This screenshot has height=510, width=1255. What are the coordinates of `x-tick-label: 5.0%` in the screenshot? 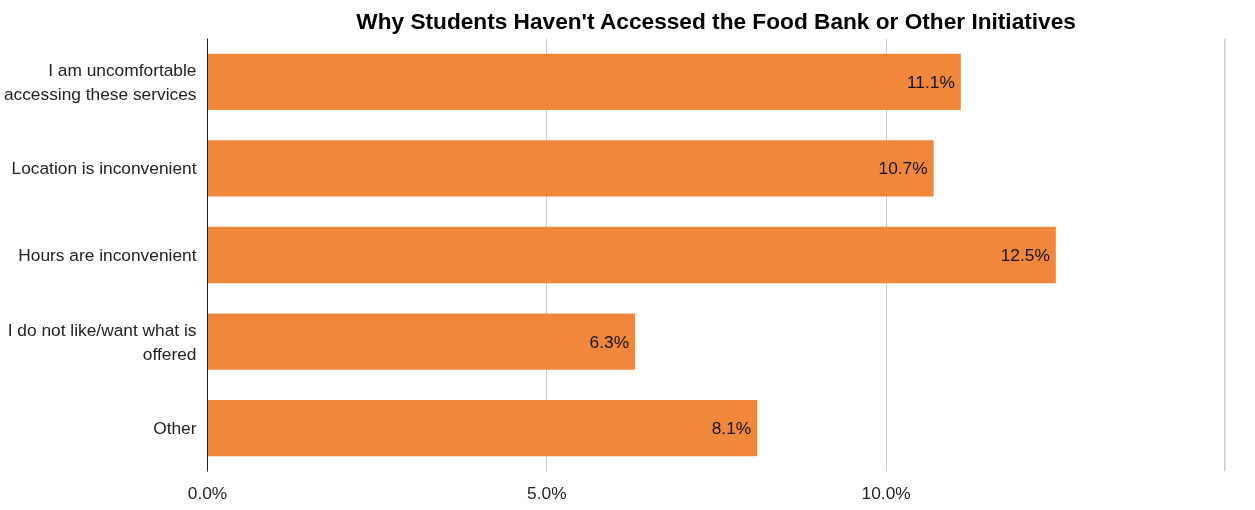 It's located at (547, 492).